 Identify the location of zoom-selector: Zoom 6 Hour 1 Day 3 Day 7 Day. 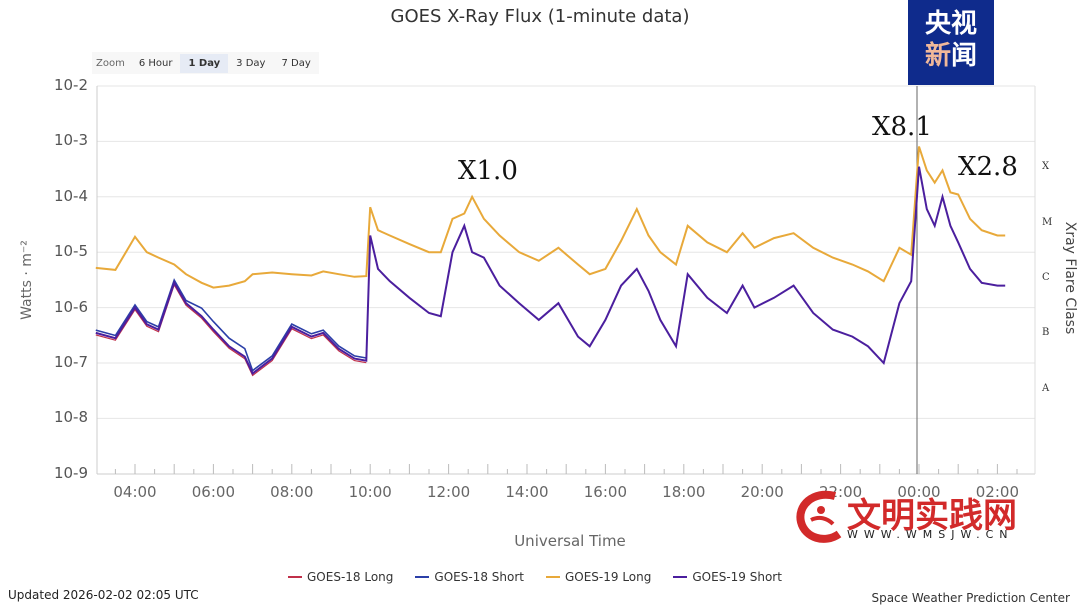
(205, 63).